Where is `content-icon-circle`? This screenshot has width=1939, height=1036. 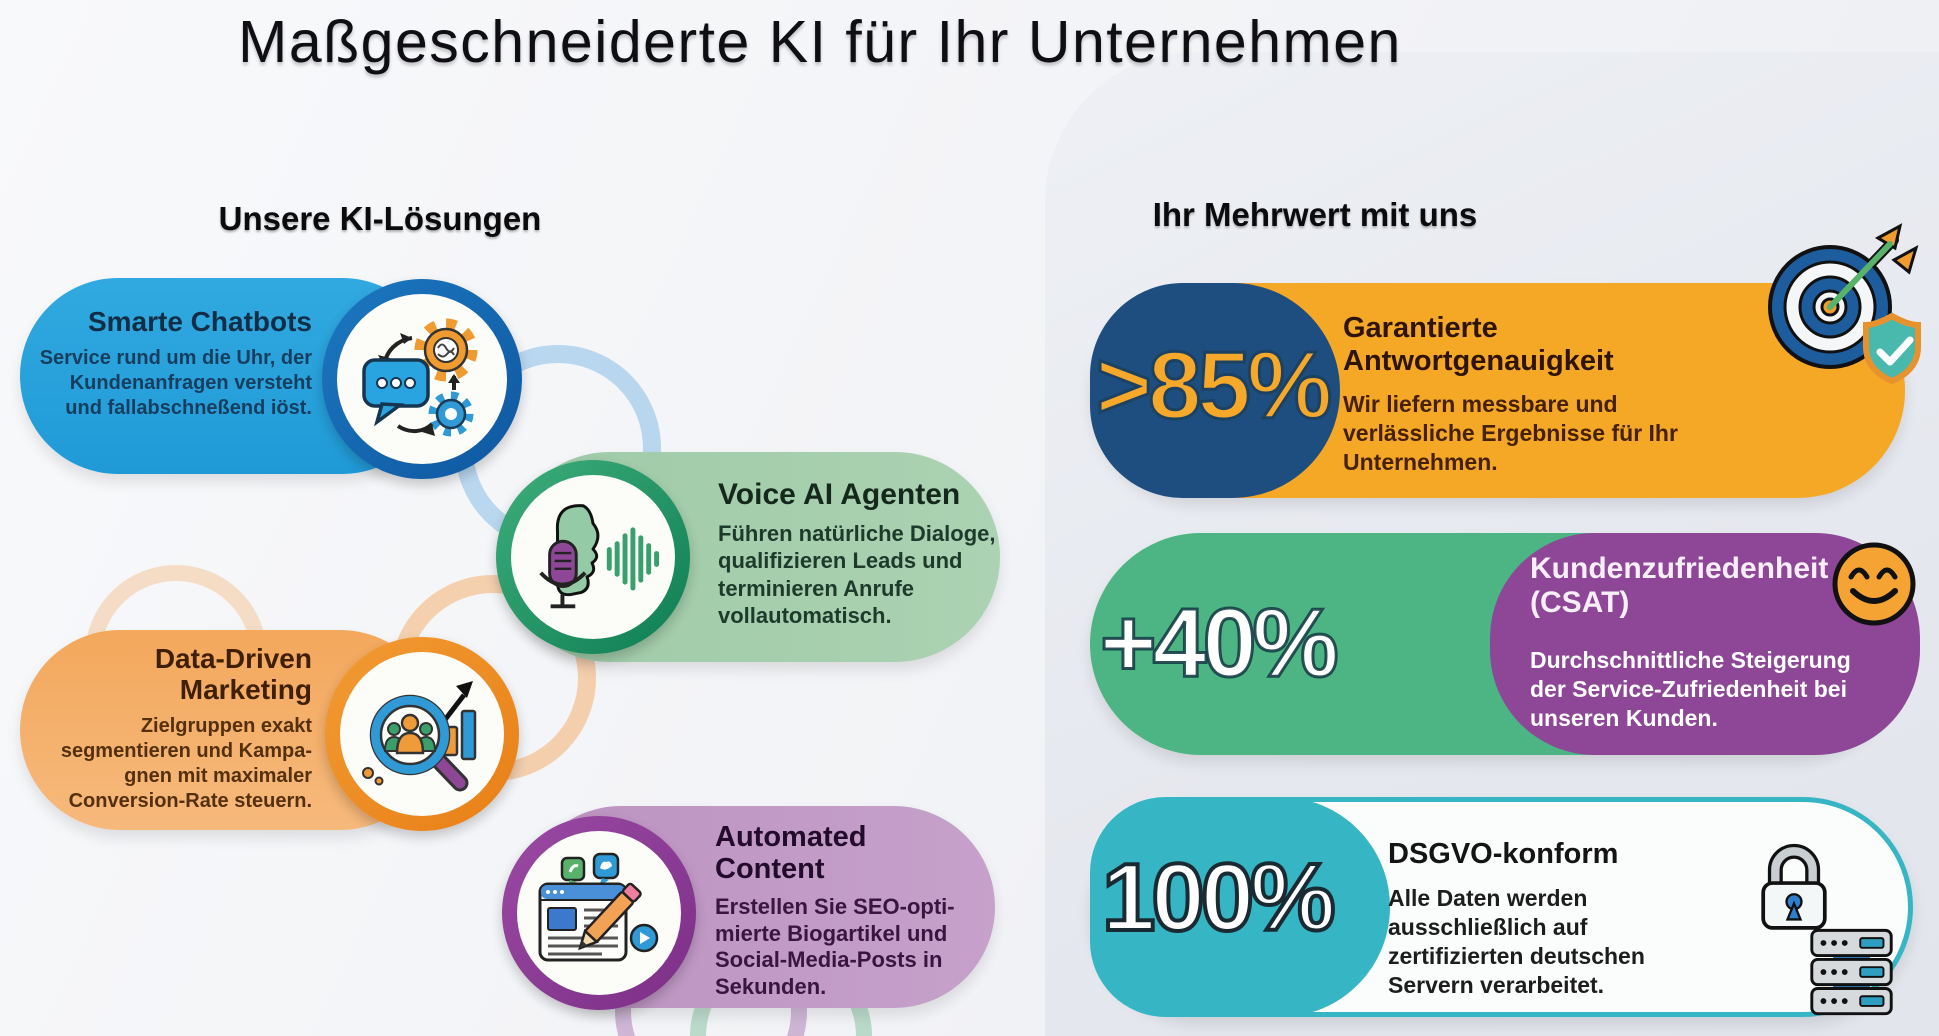
content-icon-circle is located at coordinates (599, 913).